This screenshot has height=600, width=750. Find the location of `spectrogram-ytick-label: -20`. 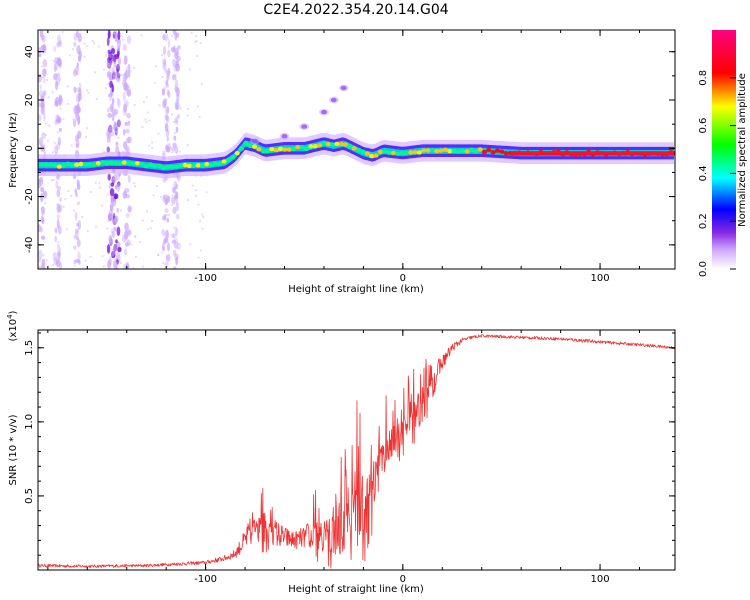

spectrogram-ytick-label: -20 is located at coordinates (29, 196).